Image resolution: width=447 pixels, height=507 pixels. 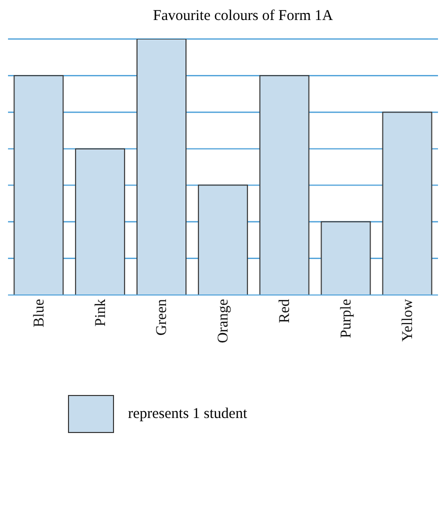 What do you see at coordinates (408, 320) in the screenshot?
I see `x-tick-label: Yellow` at bounding box center [408, 320].